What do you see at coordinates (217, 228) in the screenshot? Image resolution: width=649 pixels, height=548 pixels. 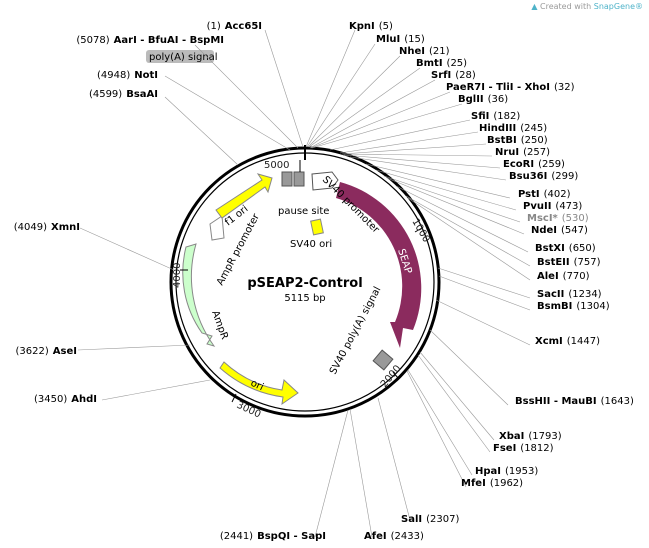 I see `feature-ampr-promoter-arrow` at bounding box center [217, 228].